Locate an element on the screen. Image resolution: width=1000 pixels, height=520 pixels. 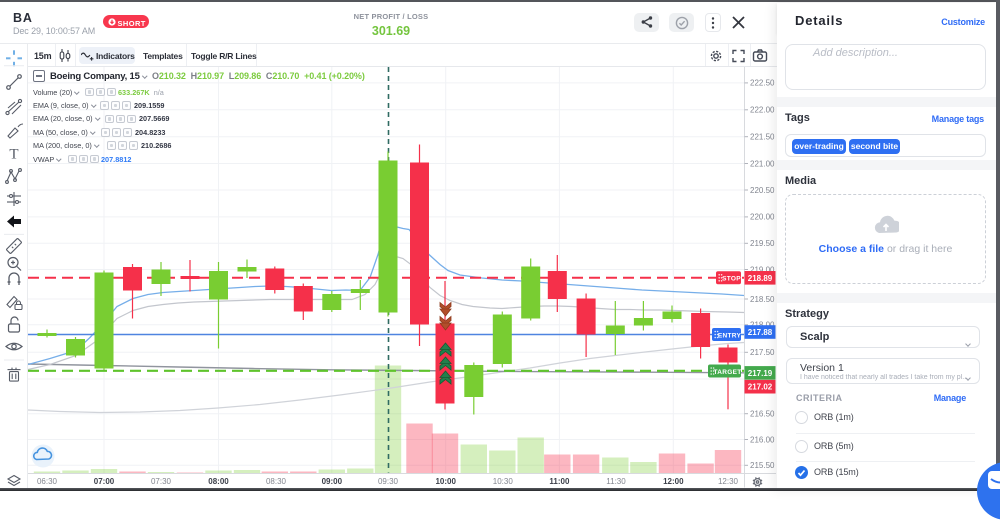
svg-text: 218.00 is located at coordinates (762, 324).